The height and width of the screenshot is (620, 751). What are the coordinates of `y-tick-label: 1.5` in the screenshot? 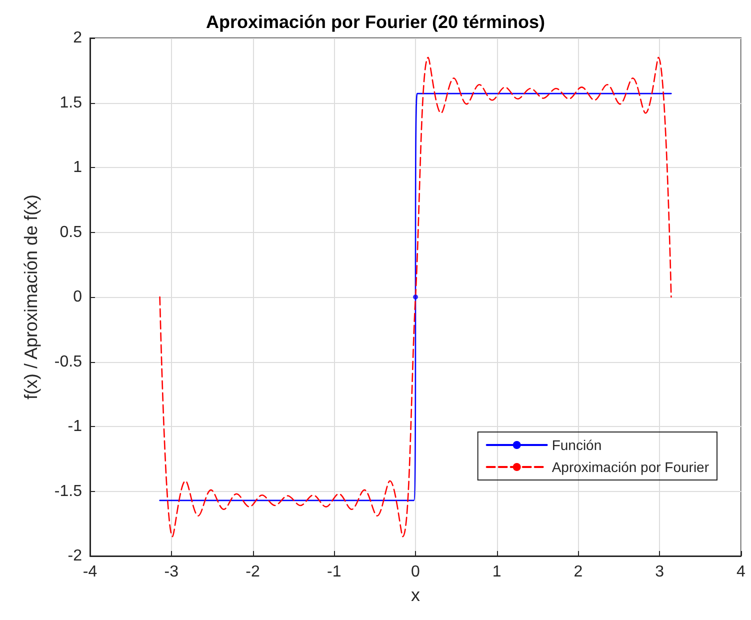 It's located at (71, 103).